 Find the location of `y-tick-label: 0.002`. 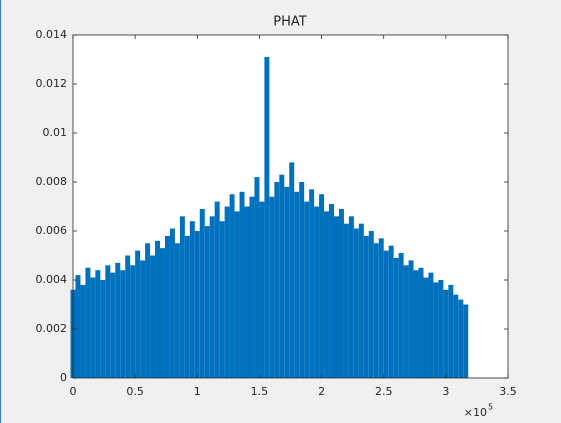

y-tick-label: 0.002 is located at coordinates (52, 328).